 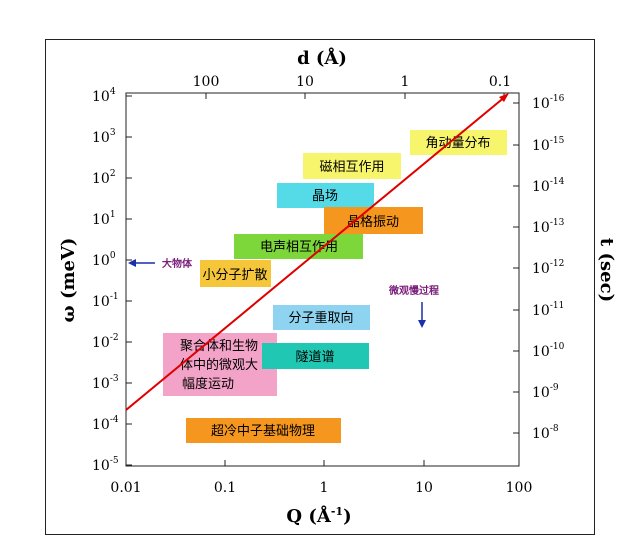 I want to click on top-axis-title: d (Å), so click(x=322, y=57).